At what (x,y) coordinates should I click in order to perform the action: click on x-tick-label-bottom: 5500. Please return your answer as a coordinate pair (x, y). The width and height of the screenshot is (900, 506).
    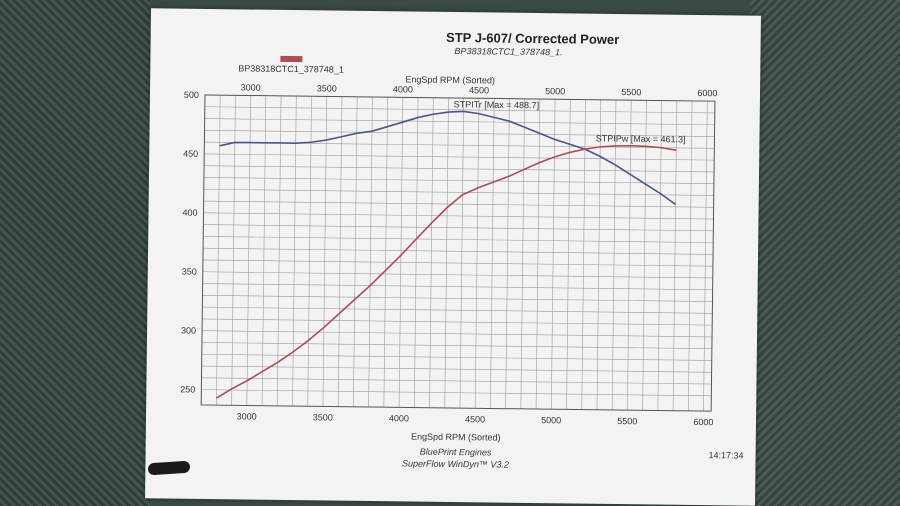
    Looking at the image, I should click on (627, 421).